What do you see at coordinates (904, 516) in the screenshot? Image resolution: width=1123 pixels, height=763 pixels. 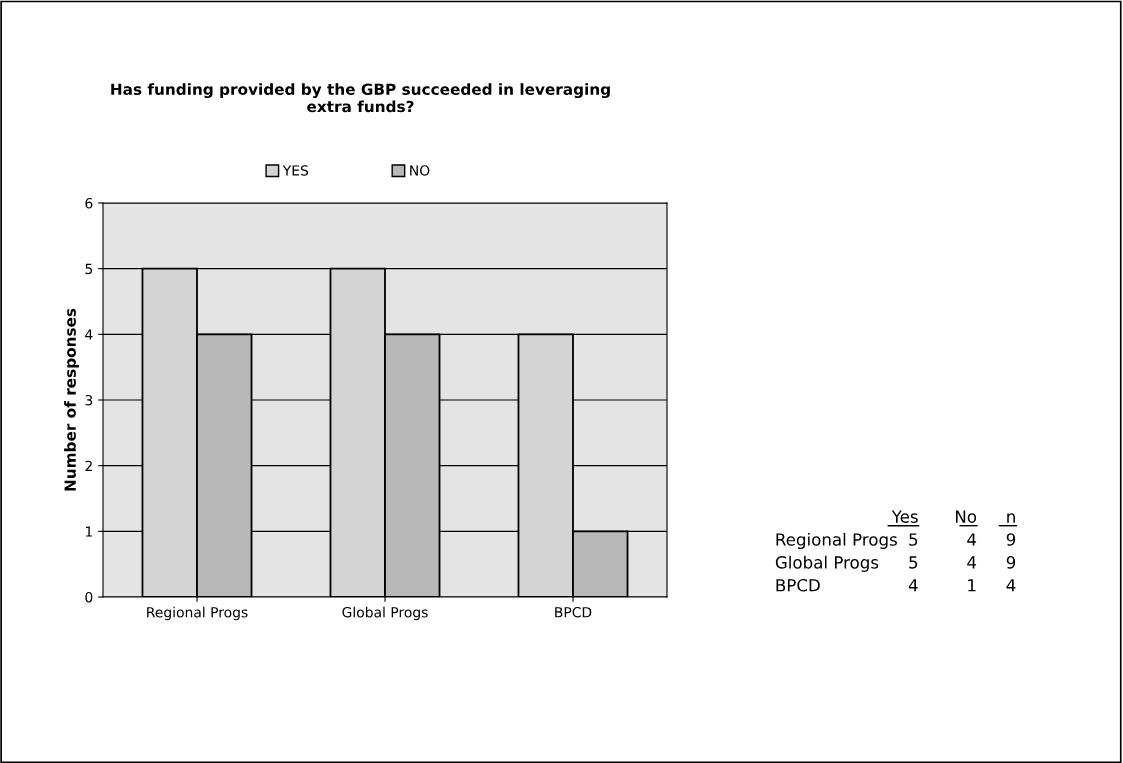 I see `text: Yes` at bounding box center [904, 516].